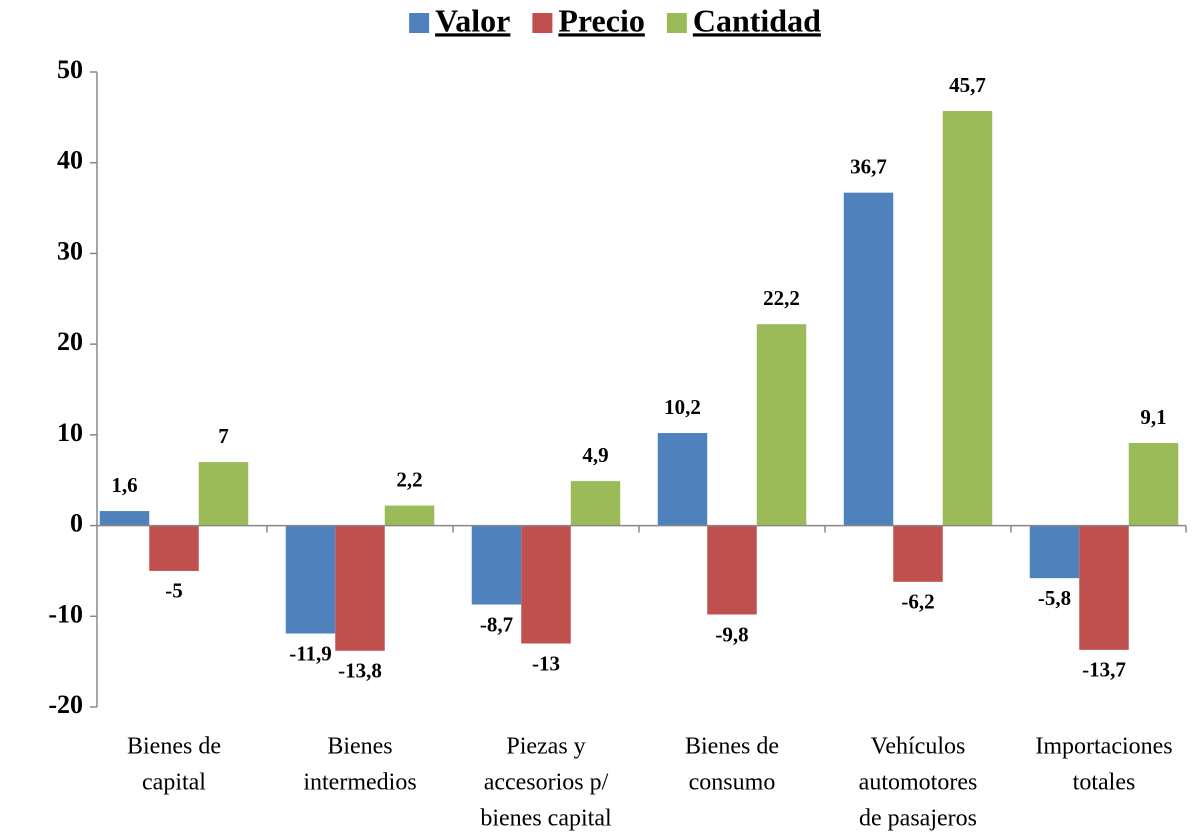  What do you see at coordinates (967, 85) in the screenshot?
I see `value-label: 45,7` at bounding box center [967, 85].